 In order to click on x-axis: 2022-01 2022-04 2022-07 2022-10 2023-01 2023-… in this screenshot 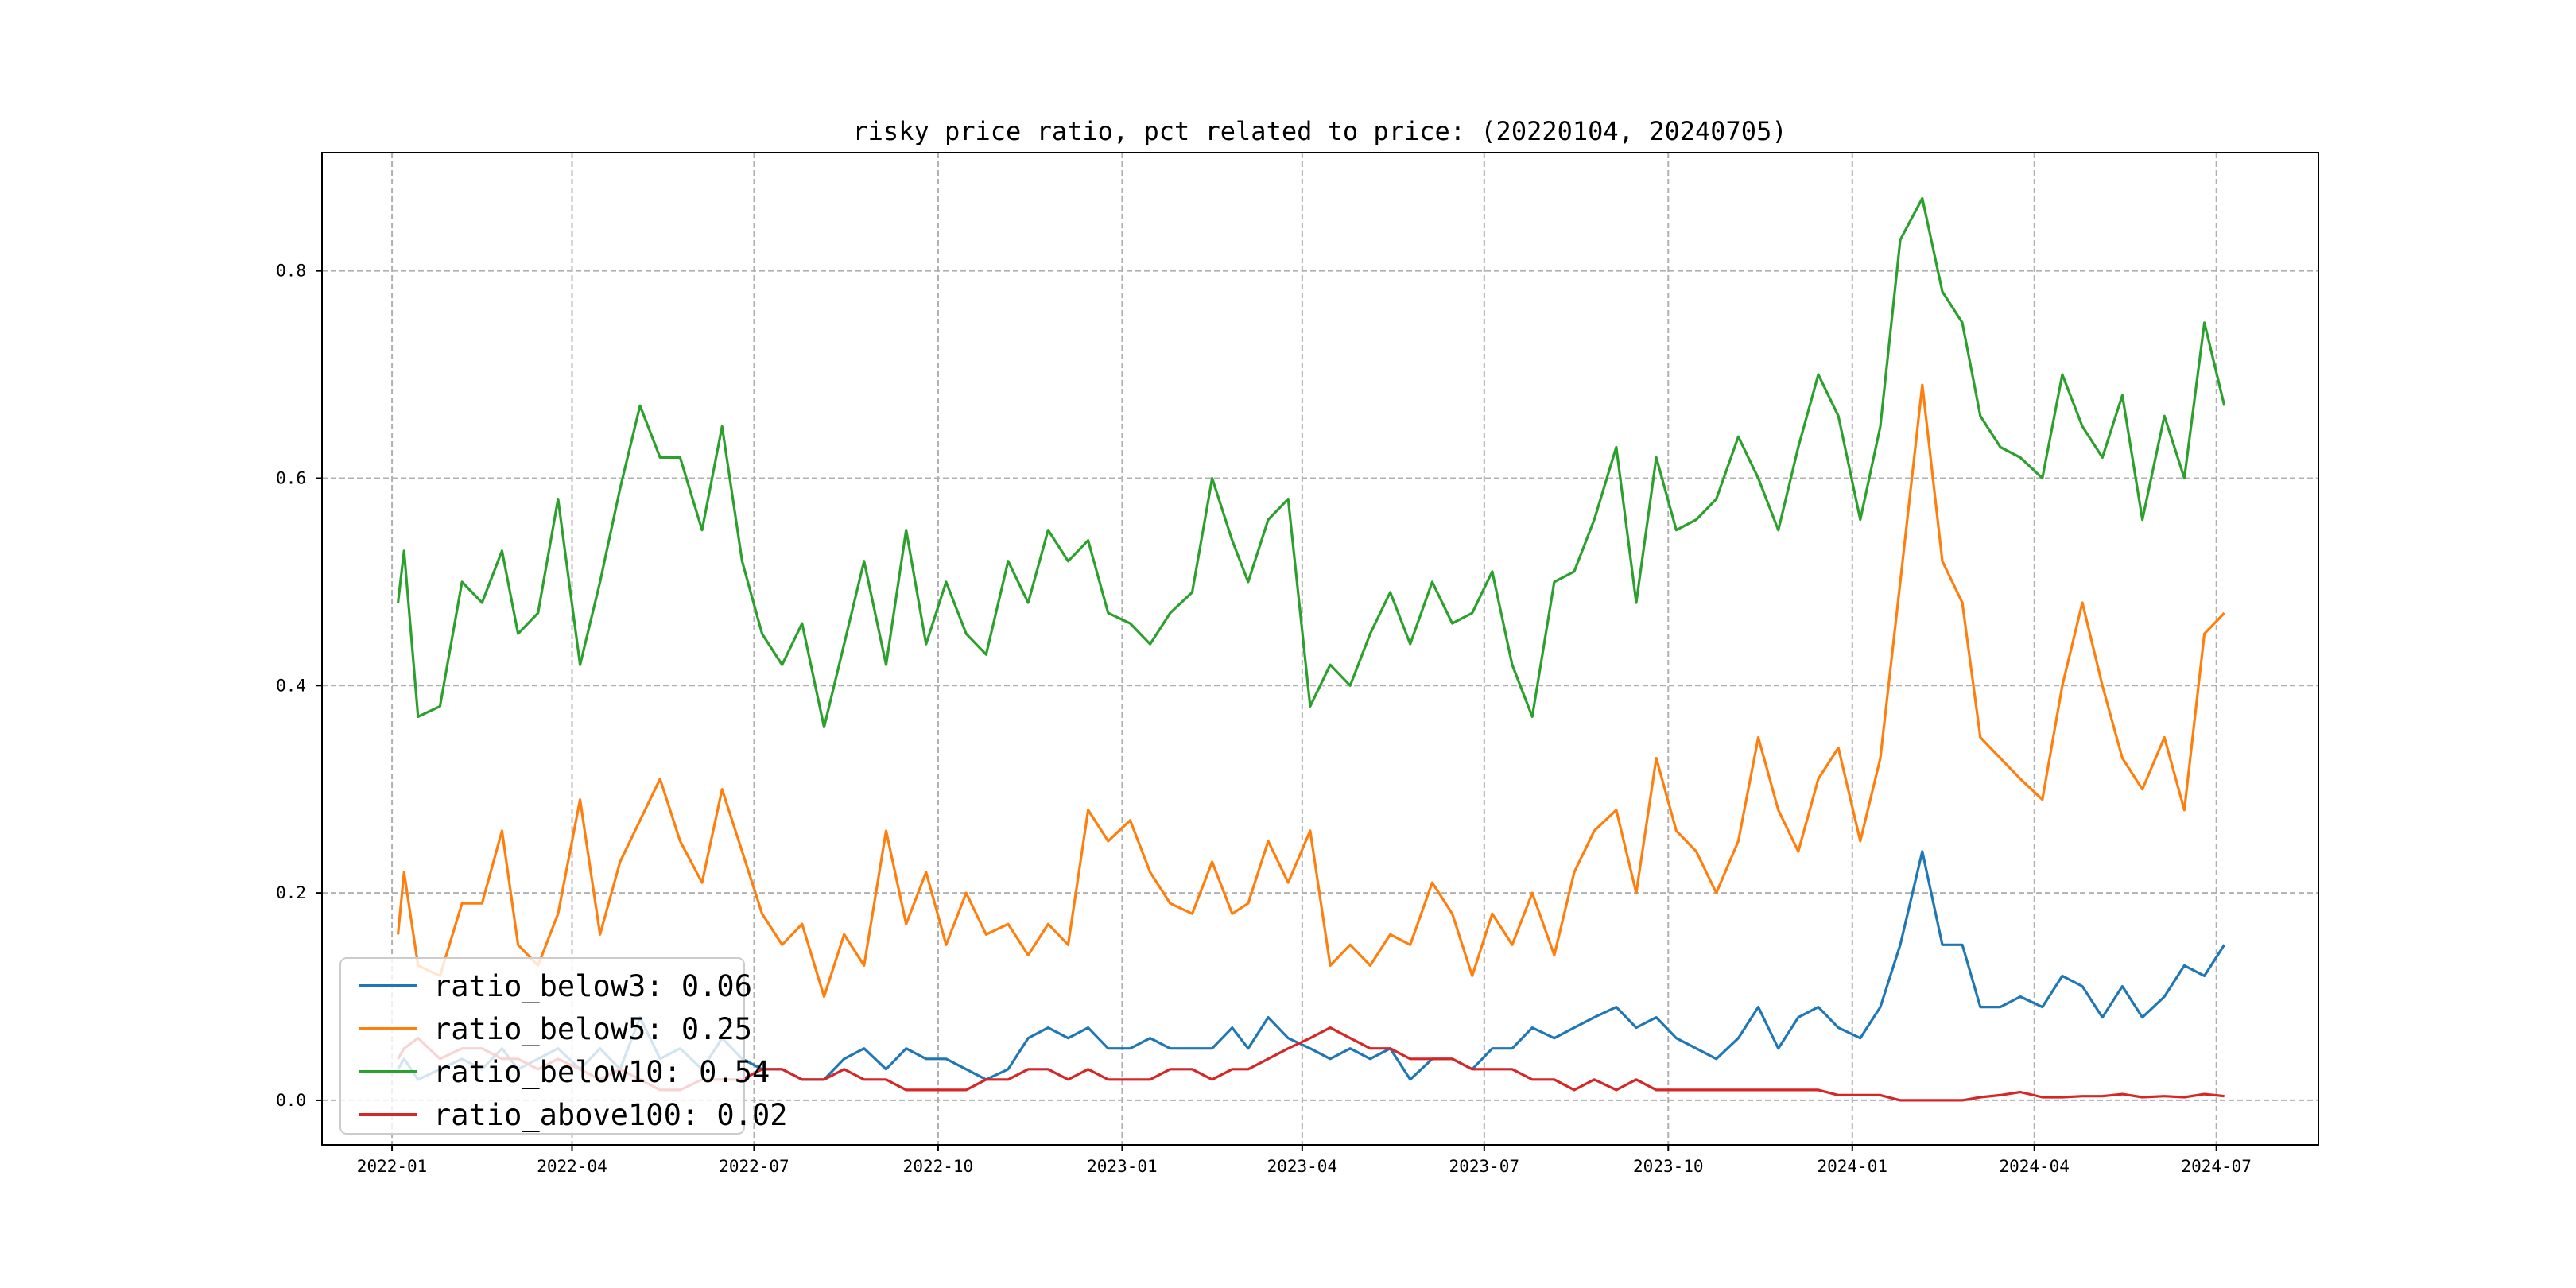, I will do `click(1304, 1161)`.